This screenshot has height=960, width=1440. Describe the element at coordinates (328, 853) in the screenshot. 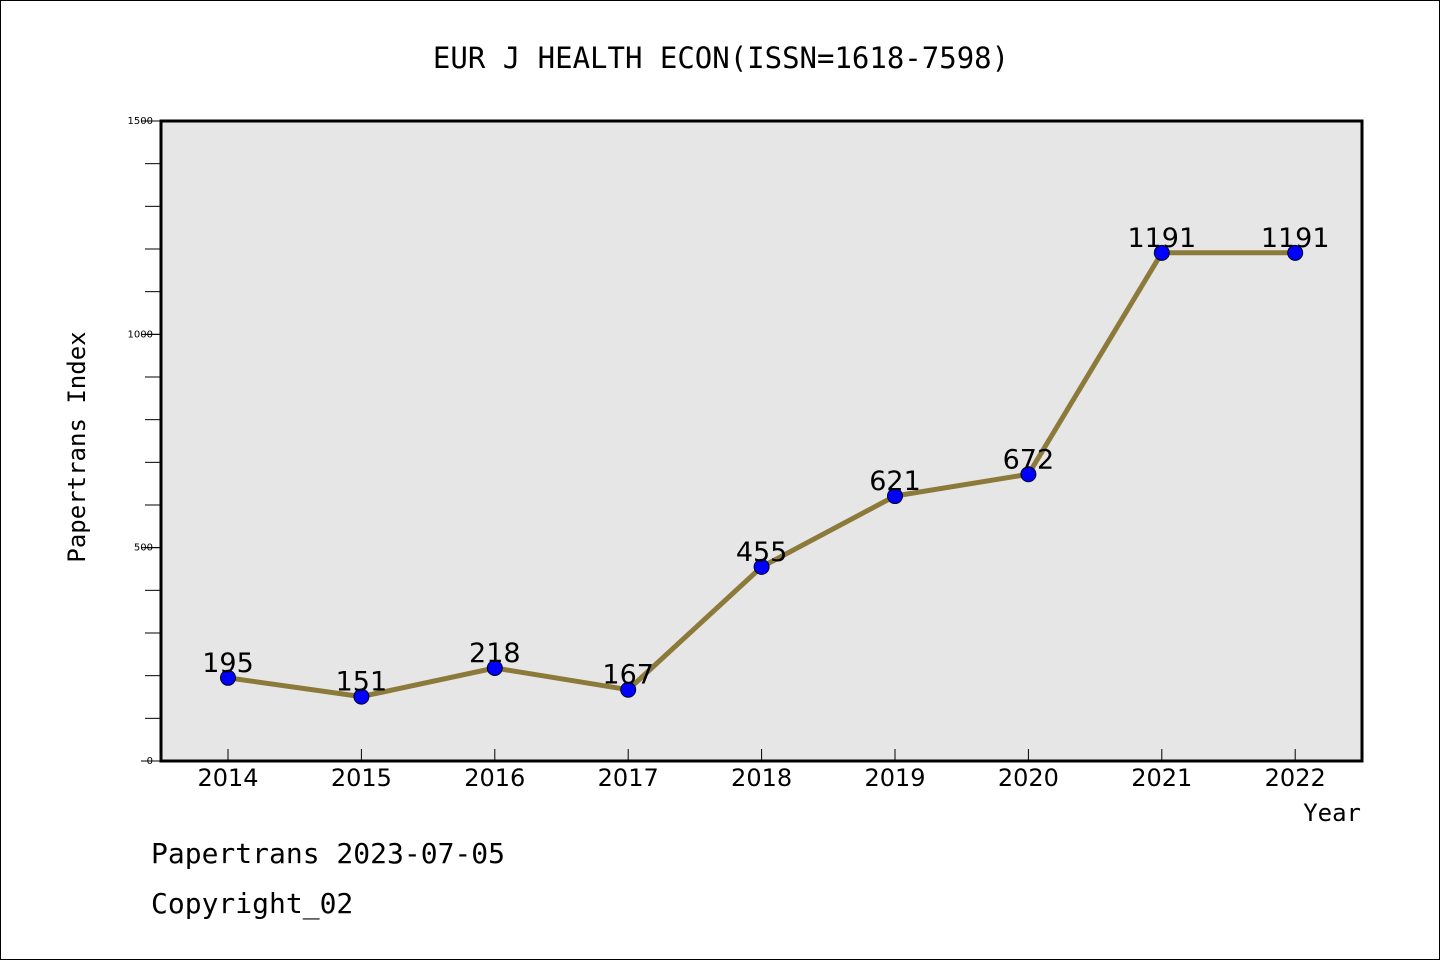

I see `footer-date: Papertrans 2023-07-05` at that location.